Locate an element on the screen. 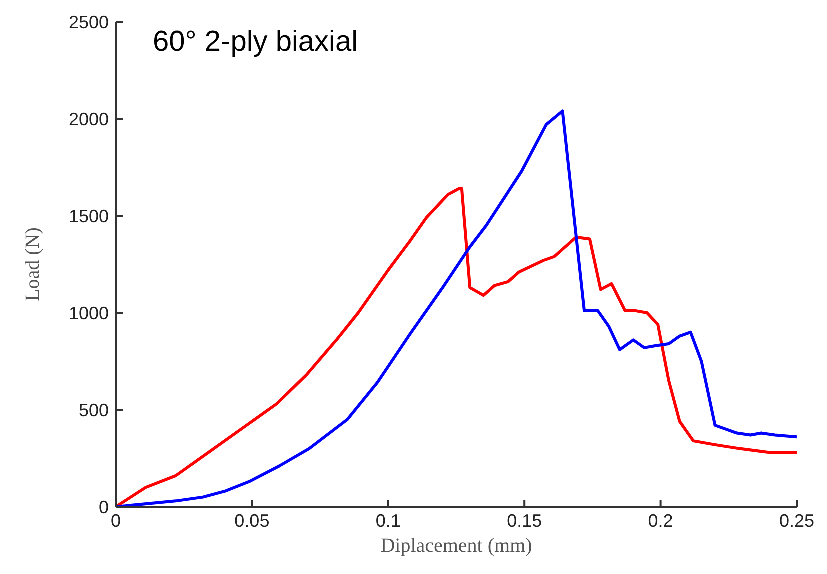 The width and height of the screenshot is (827, 574). y-tick-label: 1000 is located at coordinates (88, 313).